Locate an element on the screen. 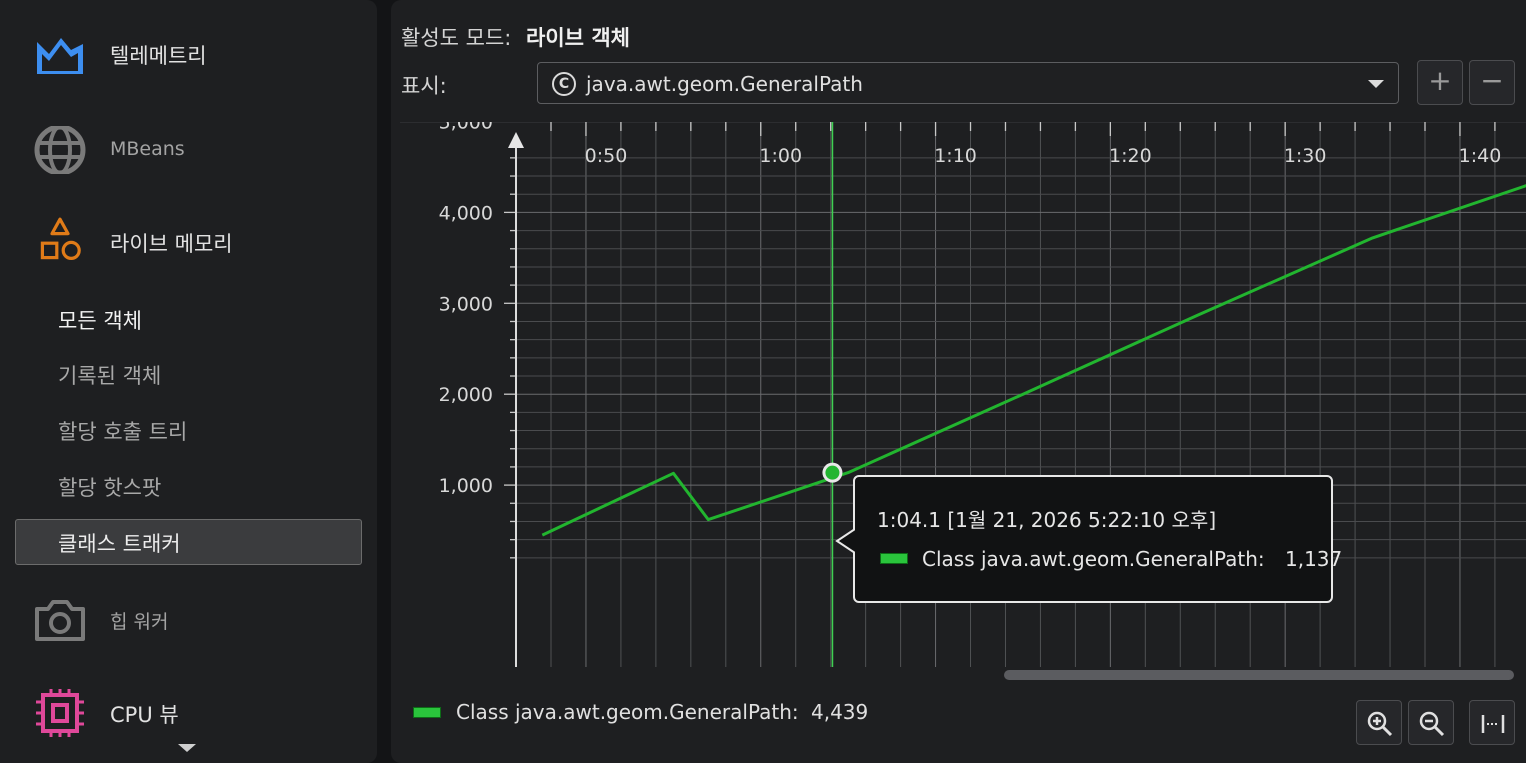 The image size is (1526, 763). tooltip-time: 1:04.1 [1월 21, 2026 5:22:10 오후] is located at coordinates (1047, 520).